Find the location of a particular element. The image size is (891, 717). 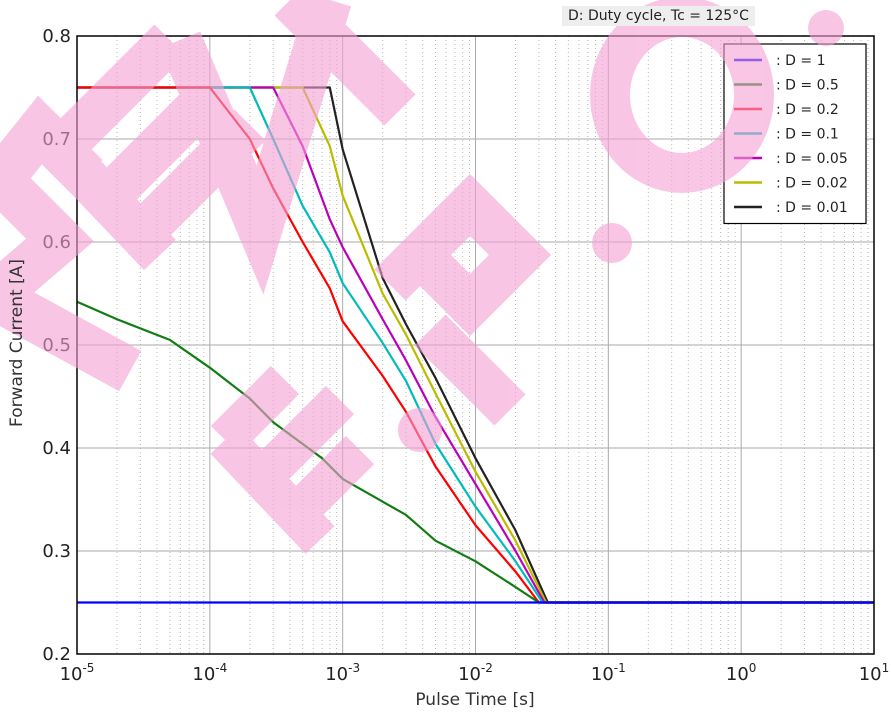

legend-label: : D = 0.01 is located at coordinates (812, 208).